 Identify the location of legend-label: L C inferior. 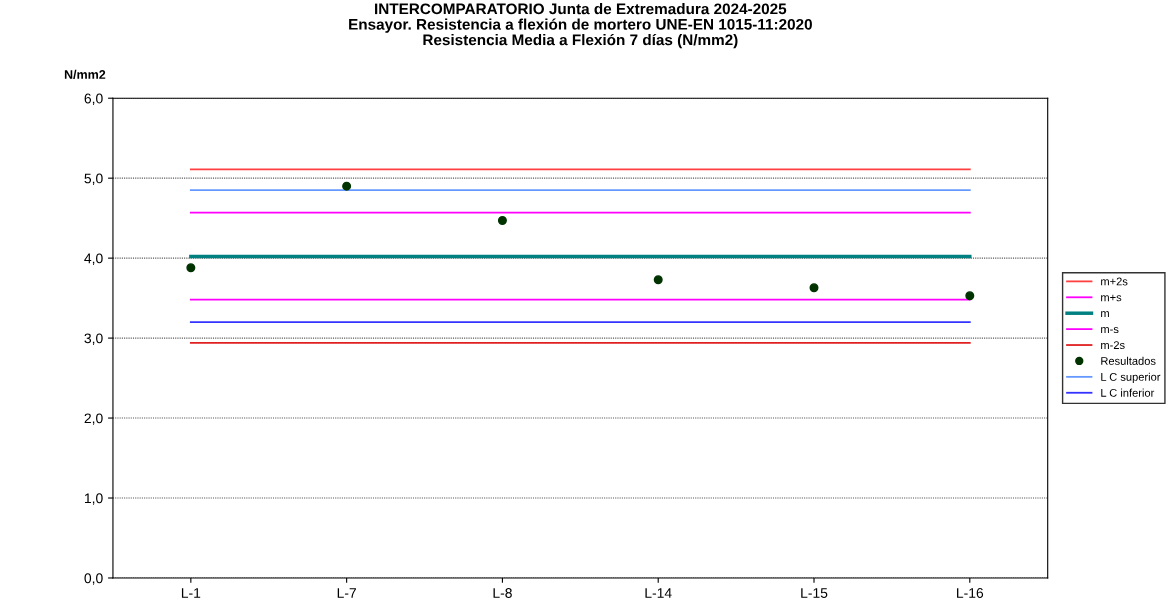
(1128, 392).